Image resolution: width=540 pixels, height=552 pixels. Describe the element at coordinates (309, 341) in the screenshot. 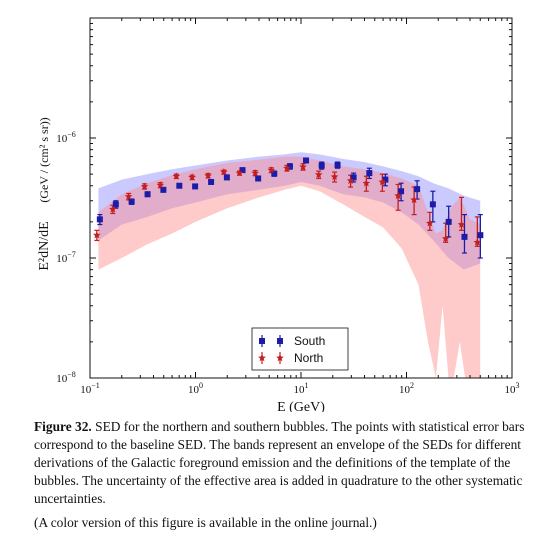

I see `legend-label-south: South` at that location.